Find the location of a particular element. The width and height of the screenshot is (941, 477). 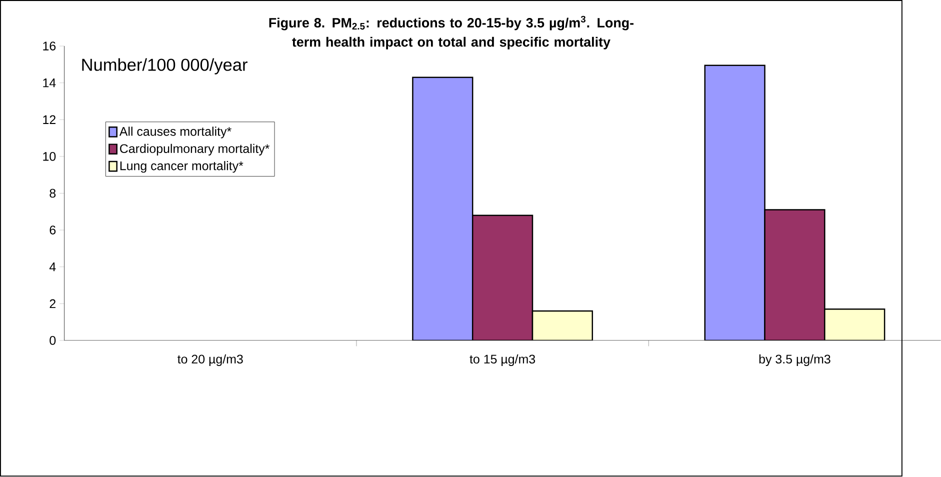

annotation: Number/100 000/year is located at coordinates (165, 66).